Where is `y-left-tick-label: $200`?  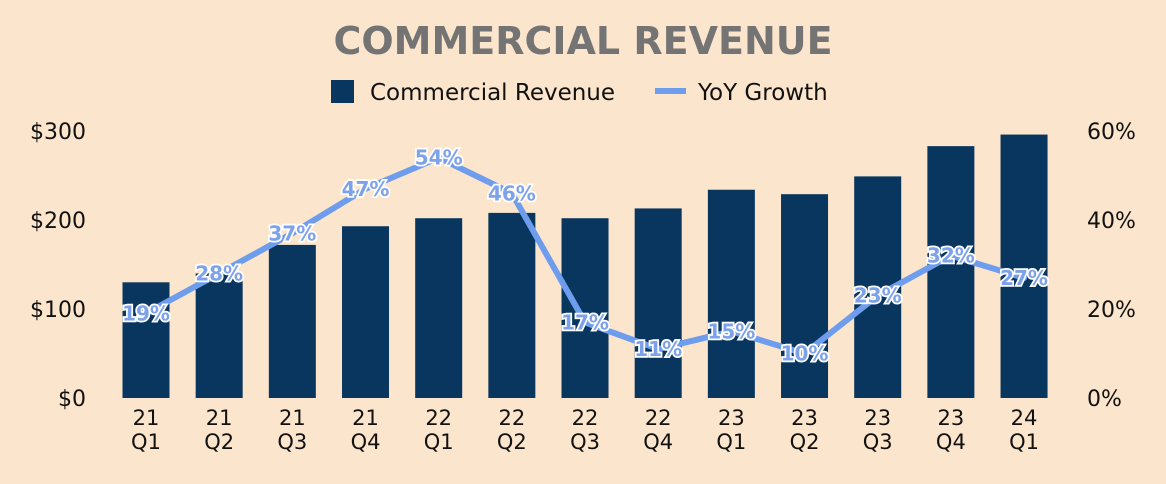 y-left-tick-label: $200 is located at coordinates (58, 221).